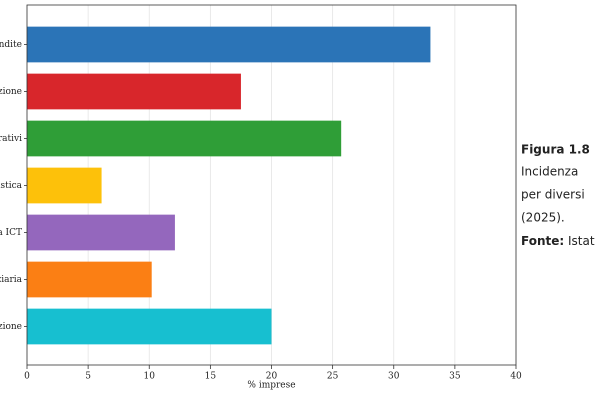 This screenshot has width=600, height=400. What do you see at coordinates (394, 377) in the screenshot?
I see `x-tick-label: 30` at bounding box center [394, 377].